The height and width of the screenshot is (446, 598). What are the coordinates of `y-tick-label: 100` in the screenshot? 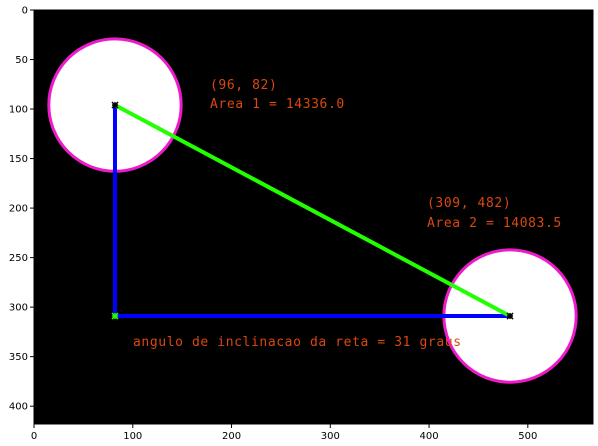 It's located at (18, 110).